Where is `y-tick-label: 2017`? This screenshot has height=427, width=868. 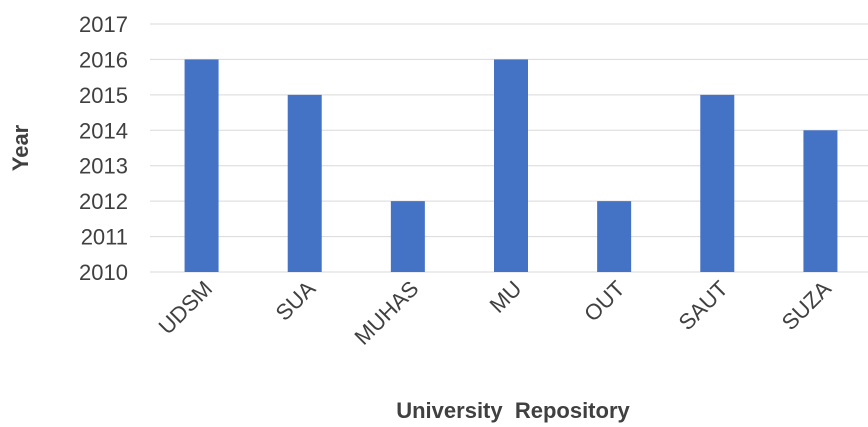 y-tick-label: 2017 is located at coordinates (103, 24).